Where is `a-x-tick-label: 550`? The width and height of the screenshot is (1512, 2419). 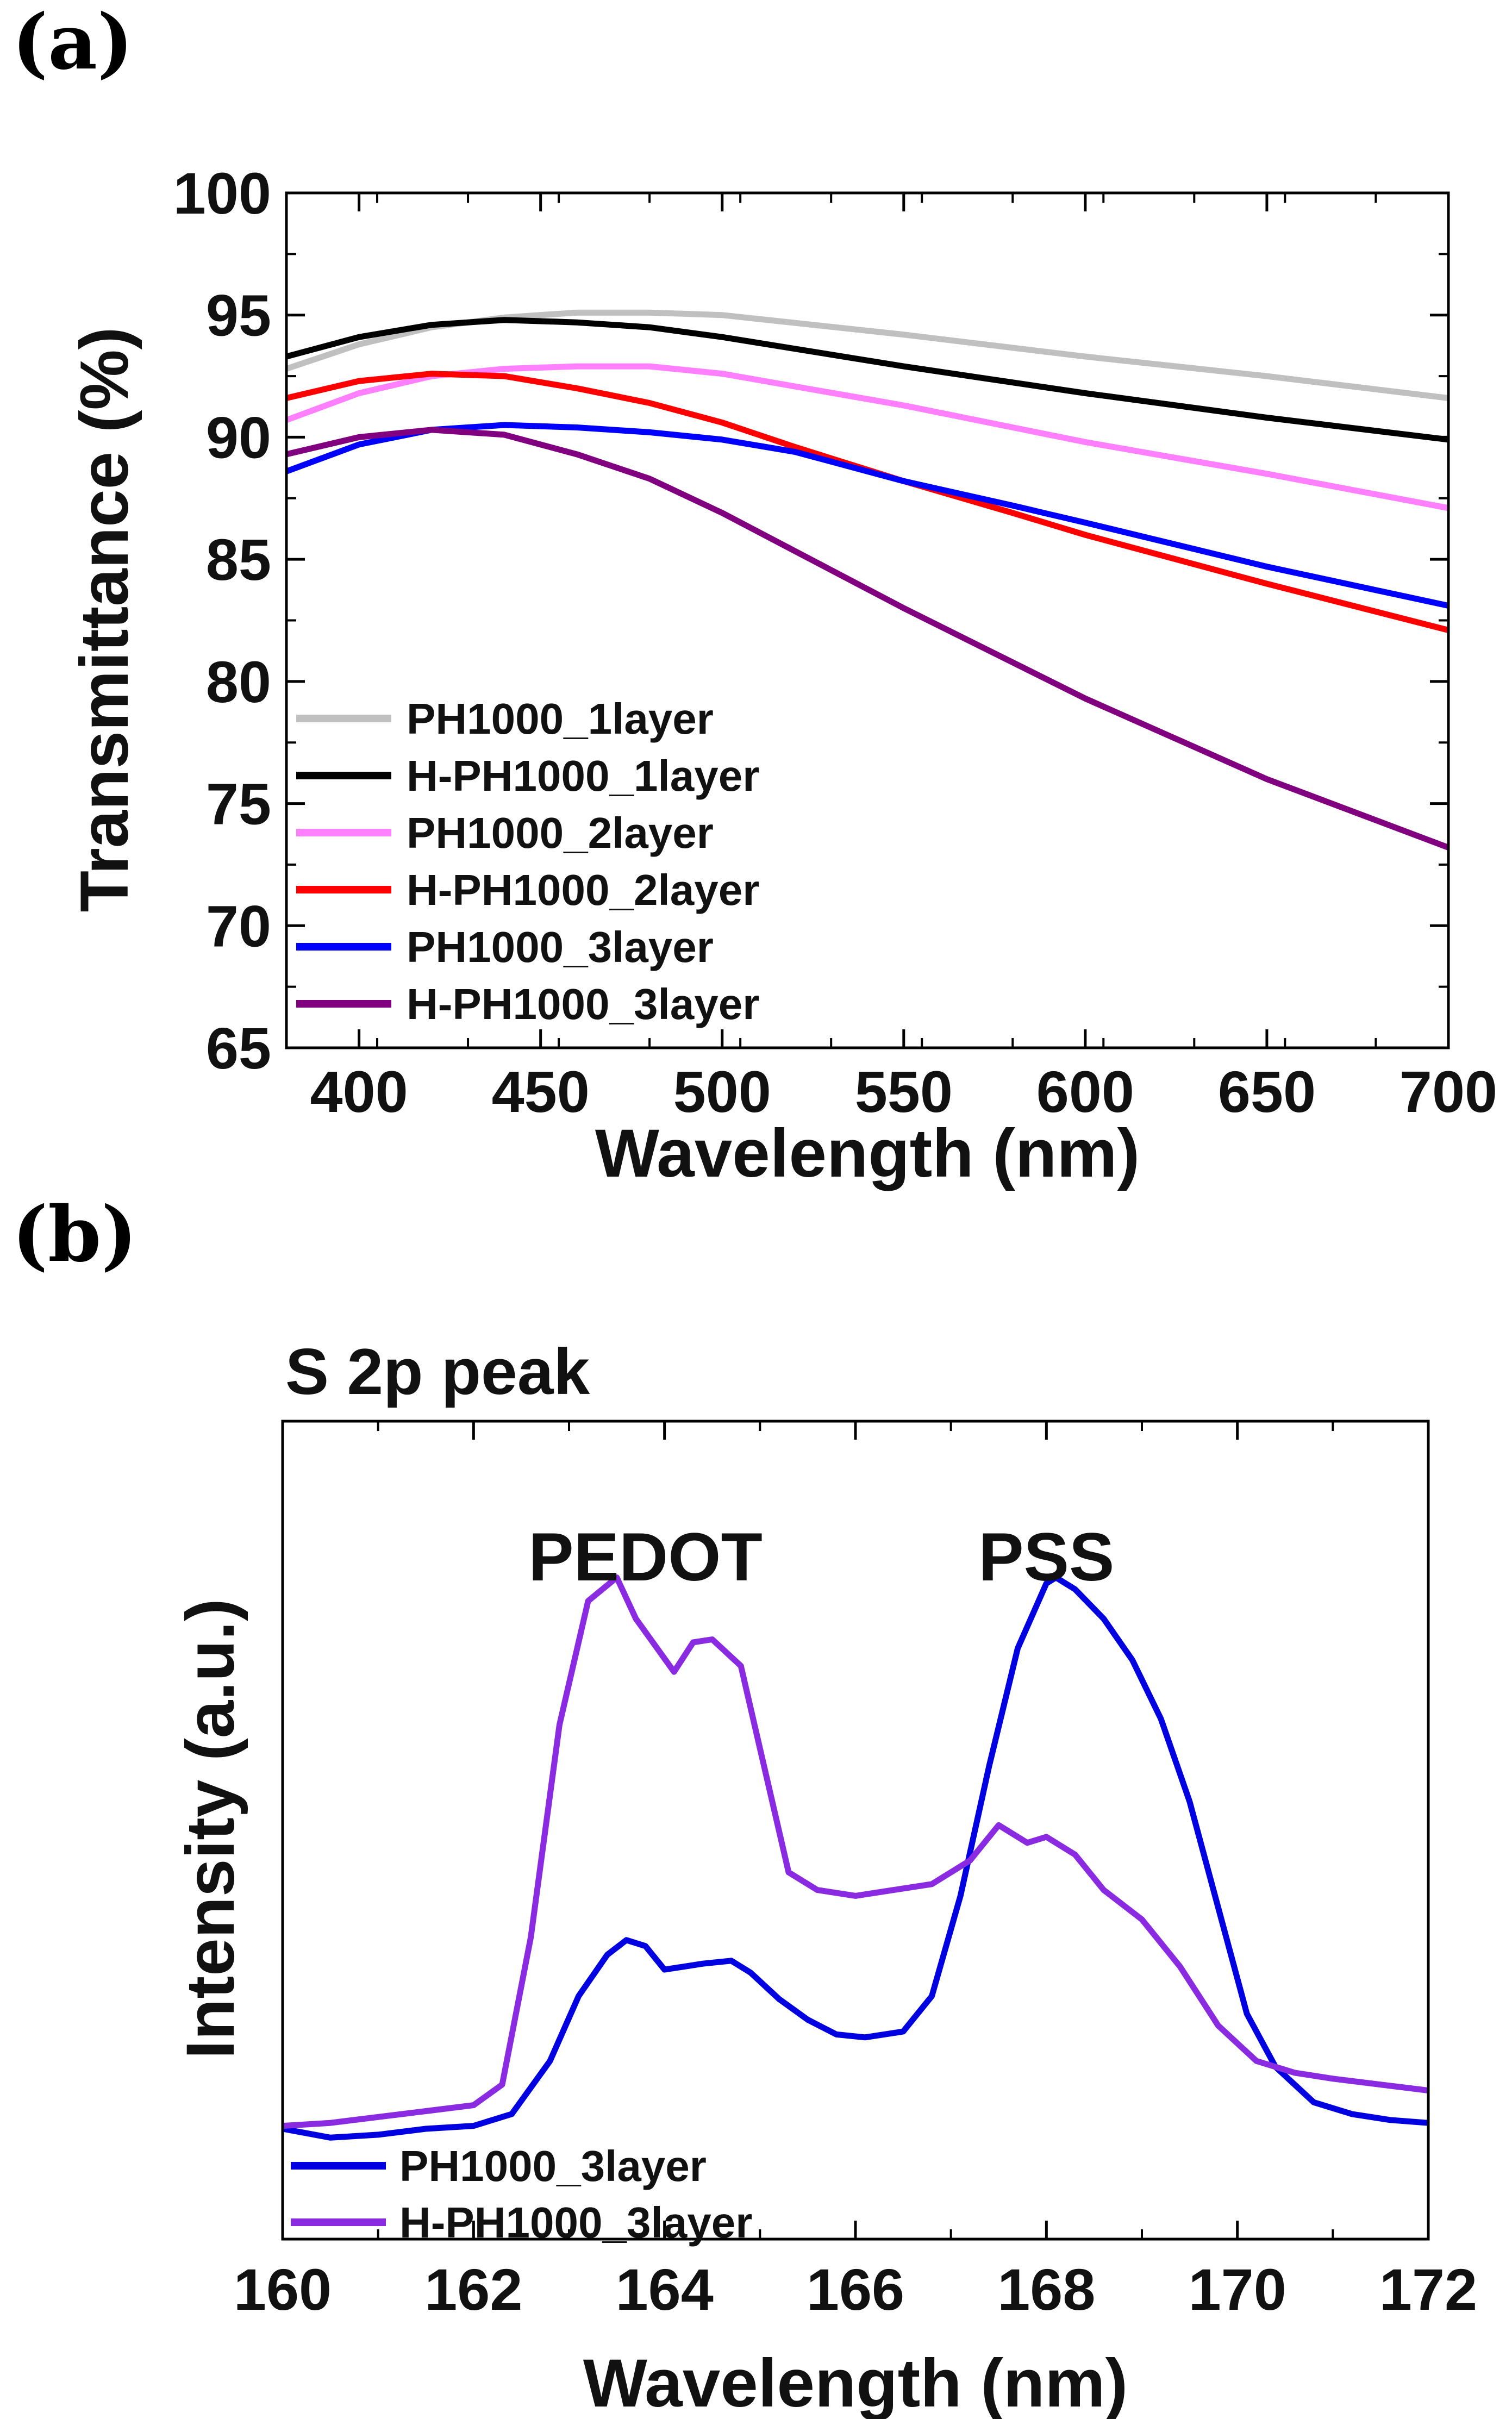
a-x-tick-label: 550 is located at coordinates (904, 1091).